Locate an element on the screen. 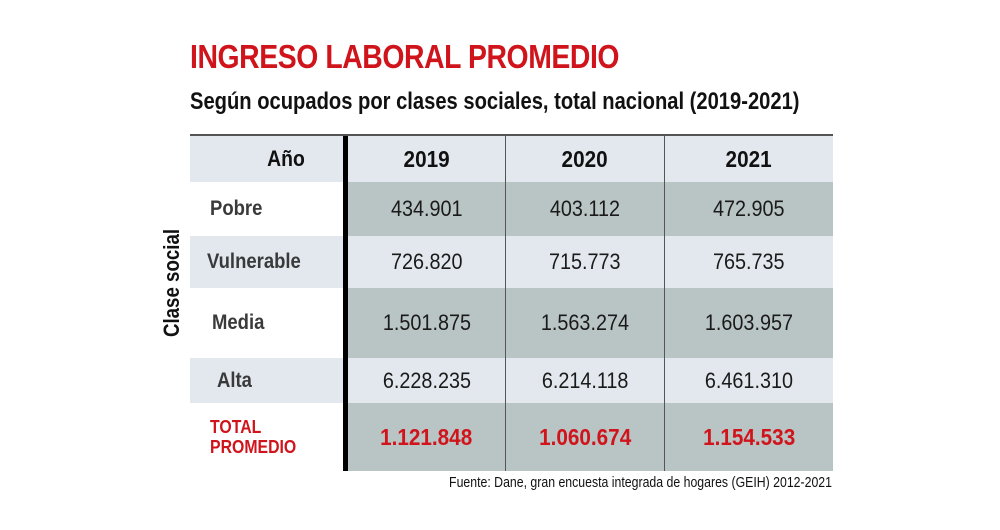  table-cell: 472.905 is located at coordinates (749, 209).